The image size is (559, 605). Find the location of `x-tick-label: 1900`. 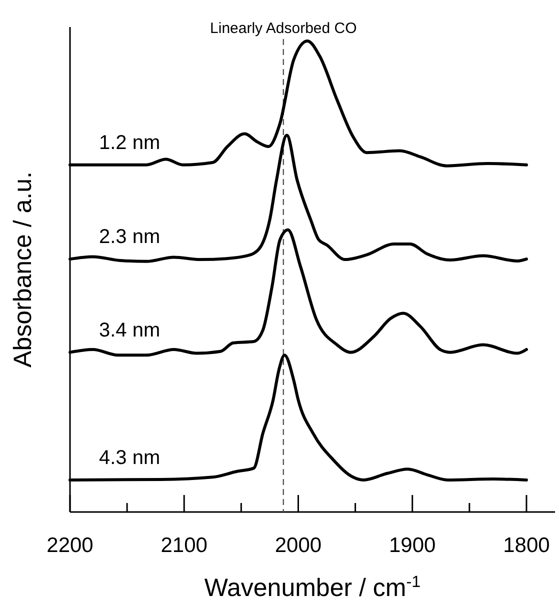

x-tick-label: 1900 is located at coordinates (412, 545).